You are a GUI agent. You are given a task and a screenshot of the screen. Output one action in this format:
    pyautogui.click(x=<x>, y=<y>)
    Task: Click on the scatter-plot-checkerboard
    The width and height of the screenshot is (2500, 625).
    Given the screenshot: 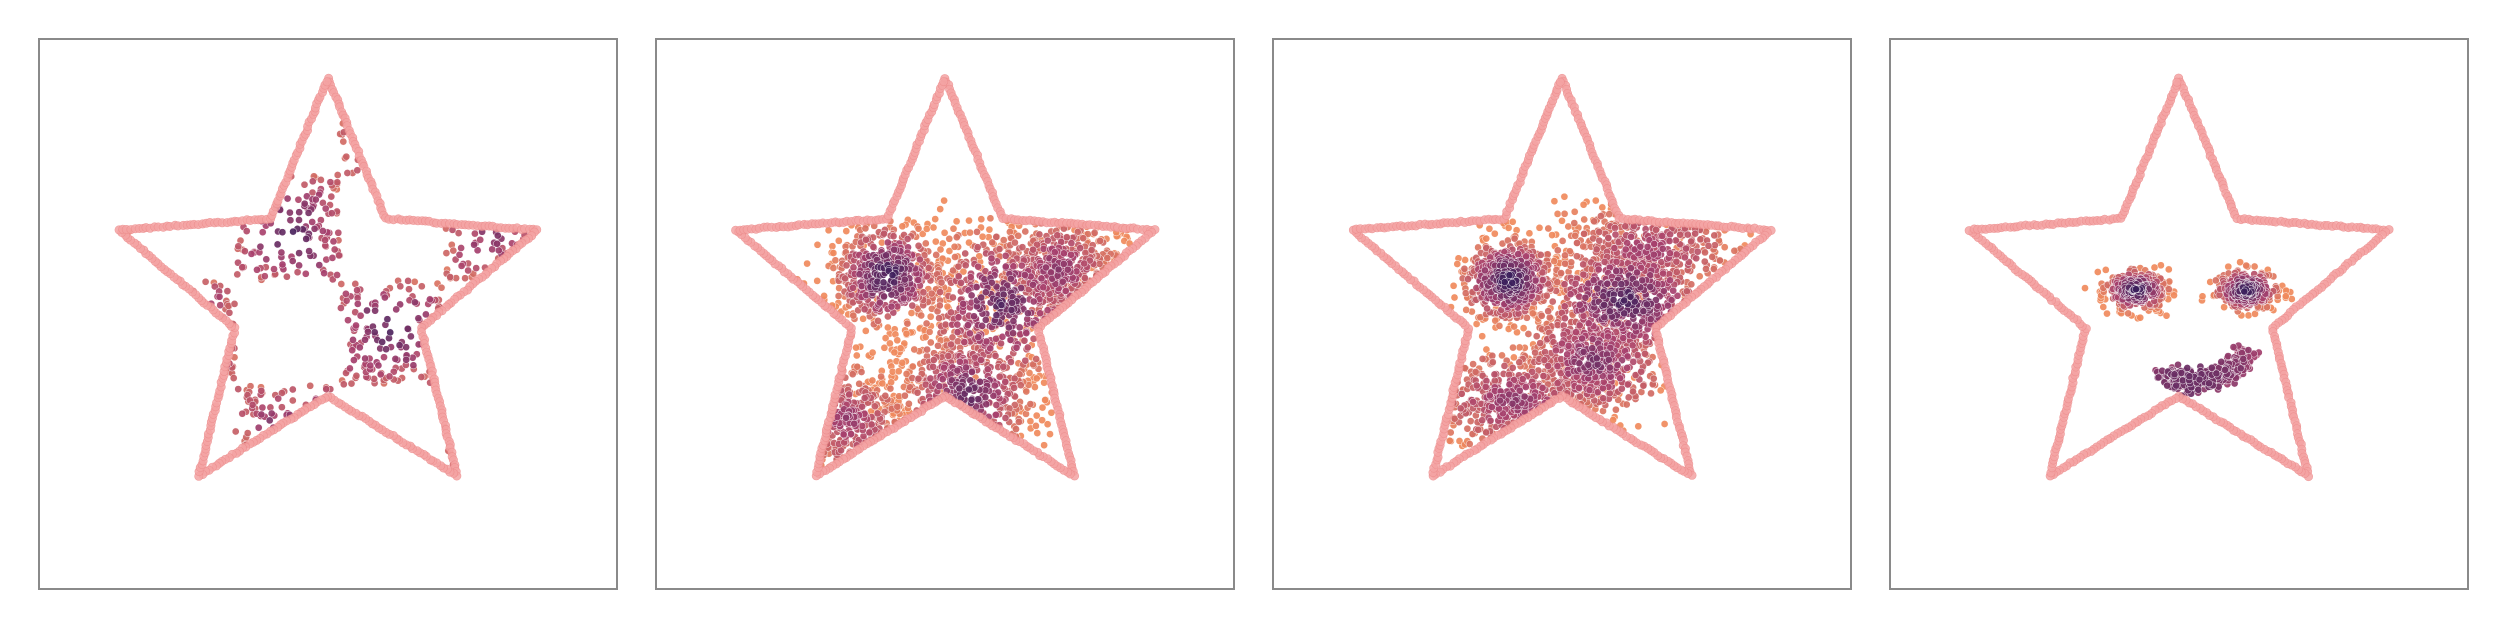 What is the action you would take?
    pyautogui.click(x=328, y=277)
    